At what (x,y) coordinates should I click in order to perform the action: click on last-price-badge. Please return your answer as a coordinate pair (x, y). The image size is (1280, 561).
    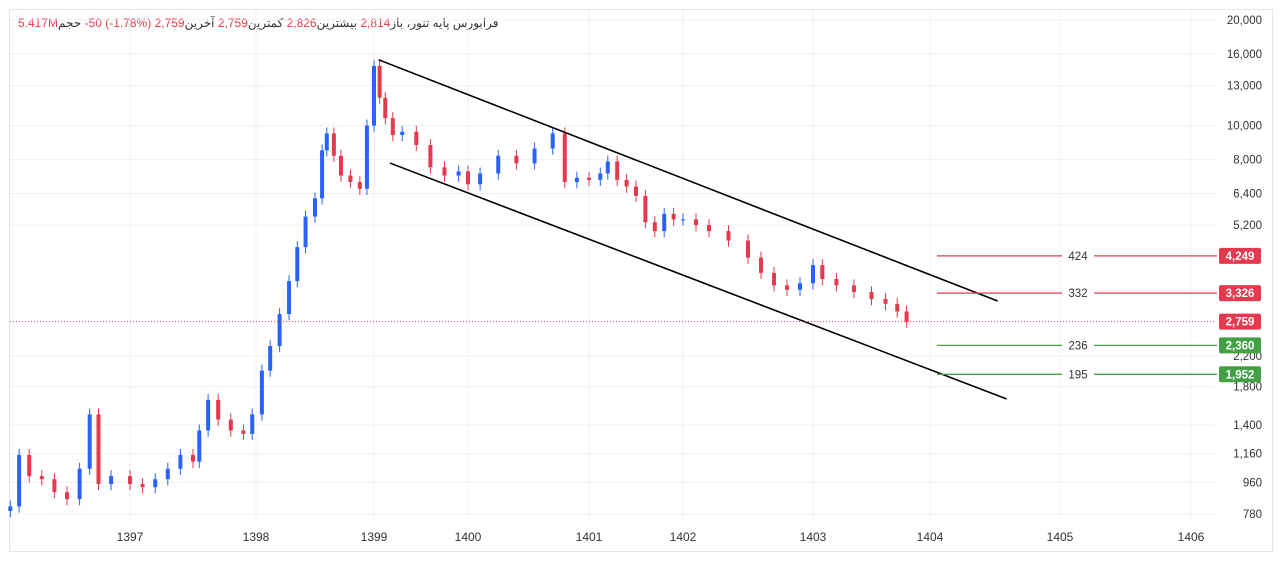
    Looking at the image, I should click on (1240, 321).